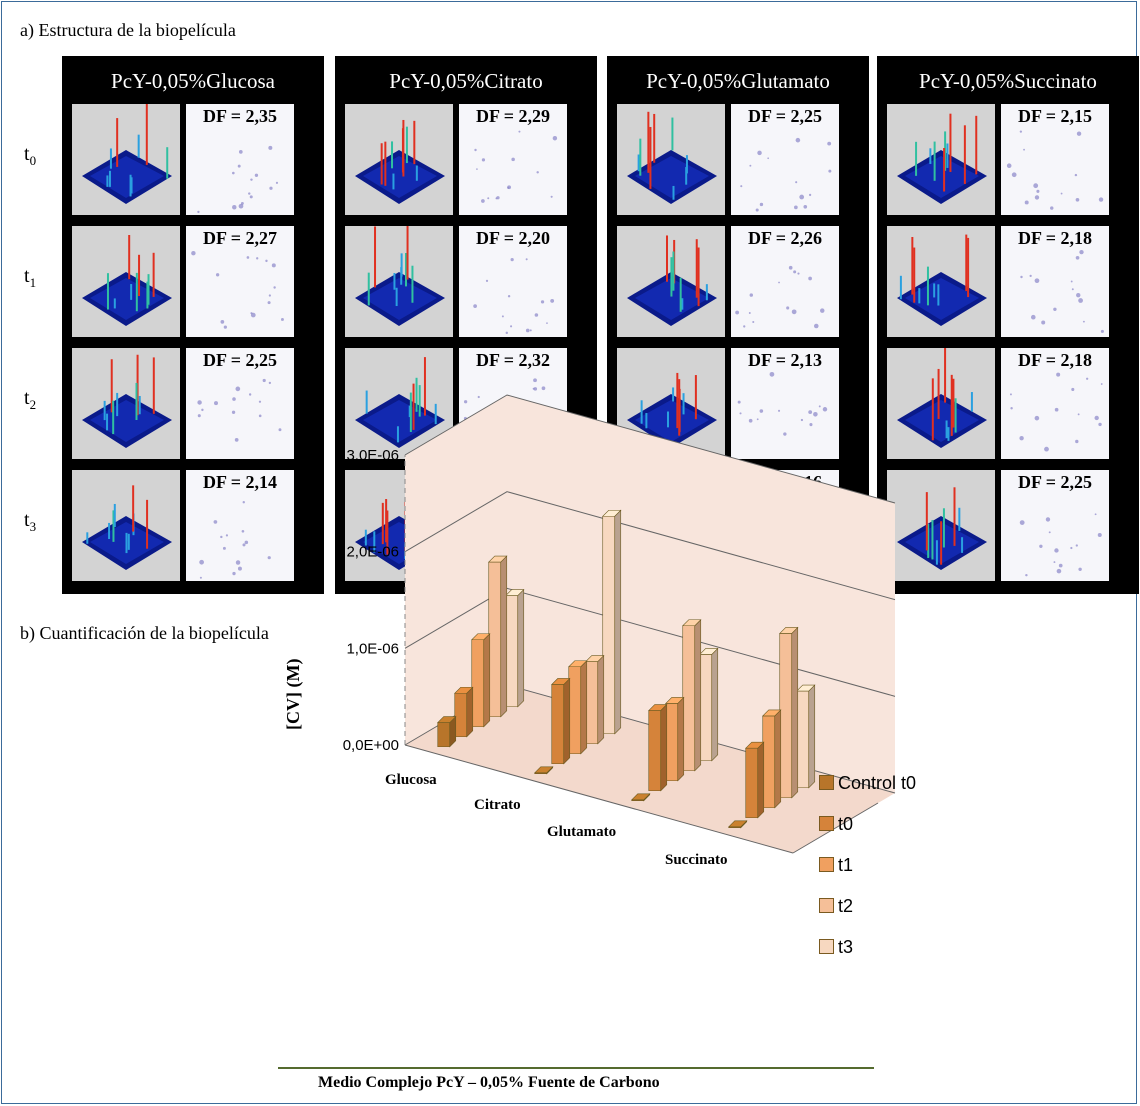 The width and height of the screenshot is (1140, 1106). I want to click on micrograph-image: DF = 2,26, so click(785, 281).